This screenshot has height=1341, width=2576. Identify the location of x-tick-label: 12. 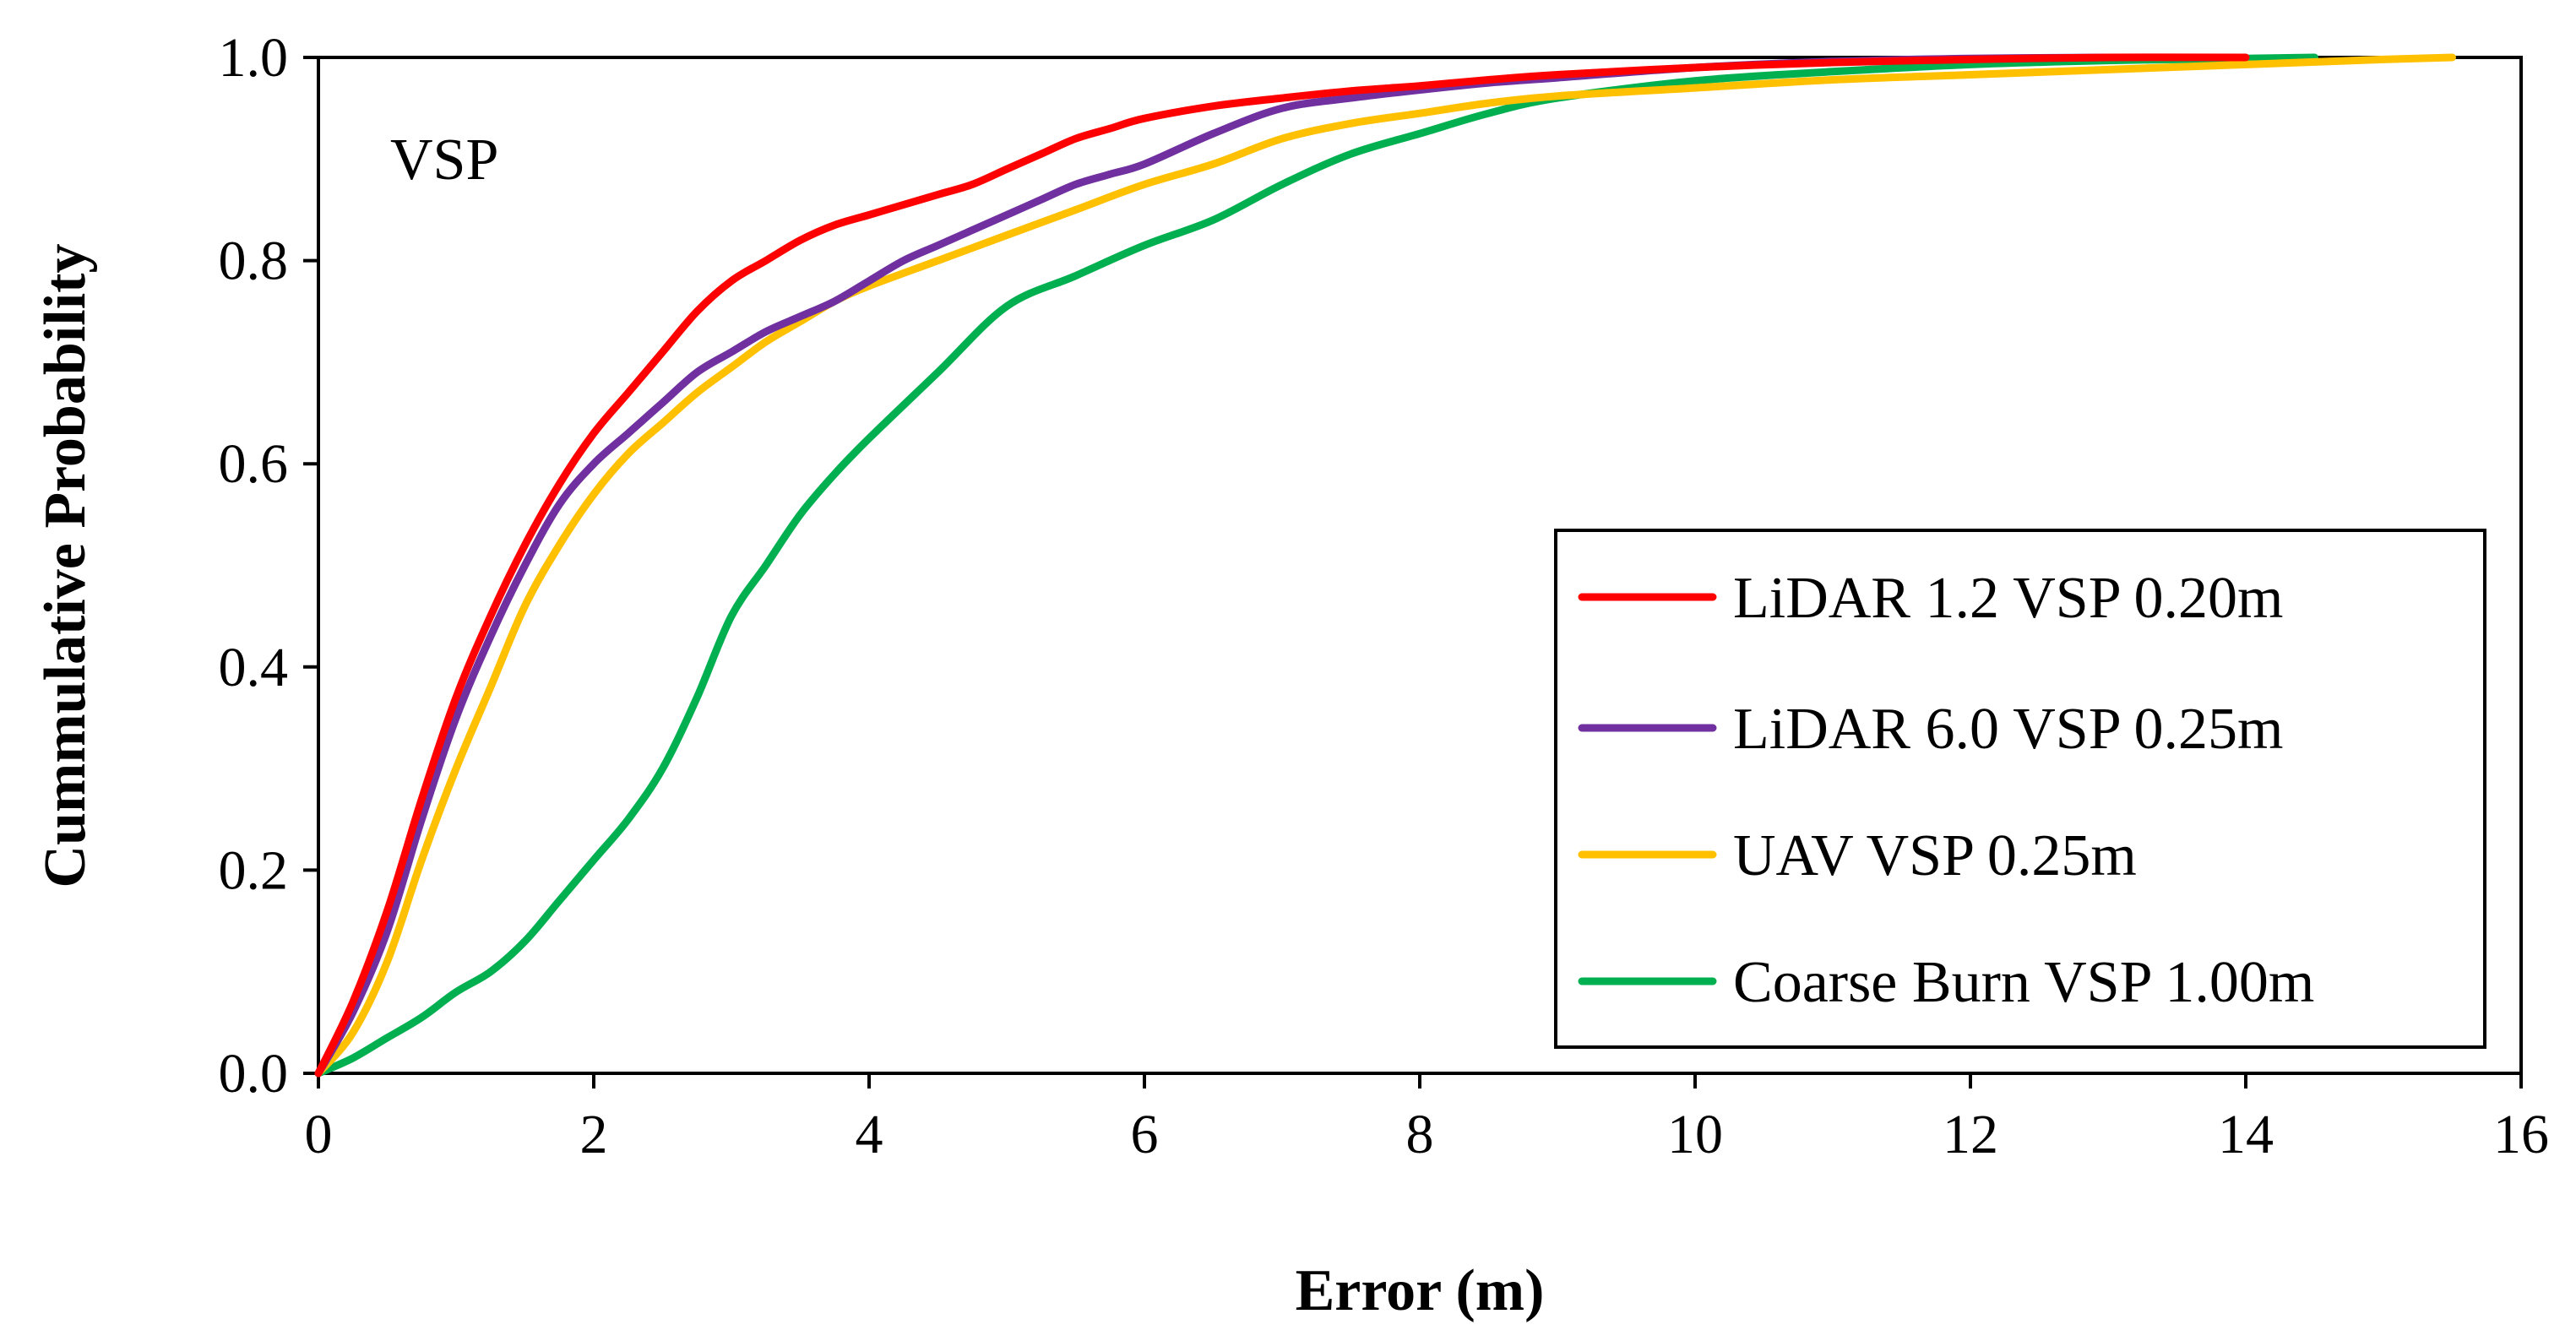
(1970, 1134).